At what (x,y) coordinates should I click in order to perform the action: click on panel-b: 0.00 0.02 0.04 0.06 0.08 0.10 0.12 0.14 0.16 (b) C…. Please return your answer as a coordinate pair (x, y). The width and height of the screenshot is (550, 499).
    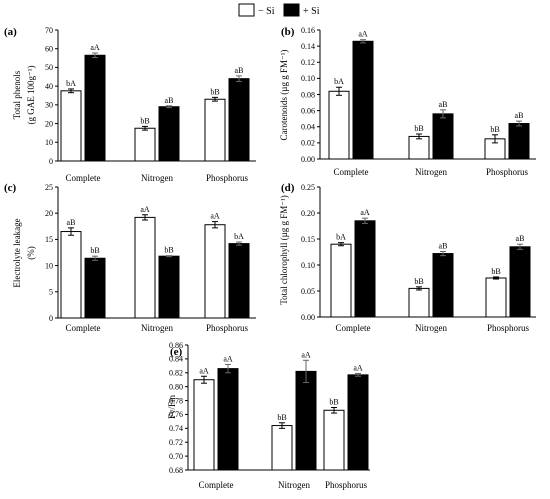
    Looking at the image, I should click on (407, 101).